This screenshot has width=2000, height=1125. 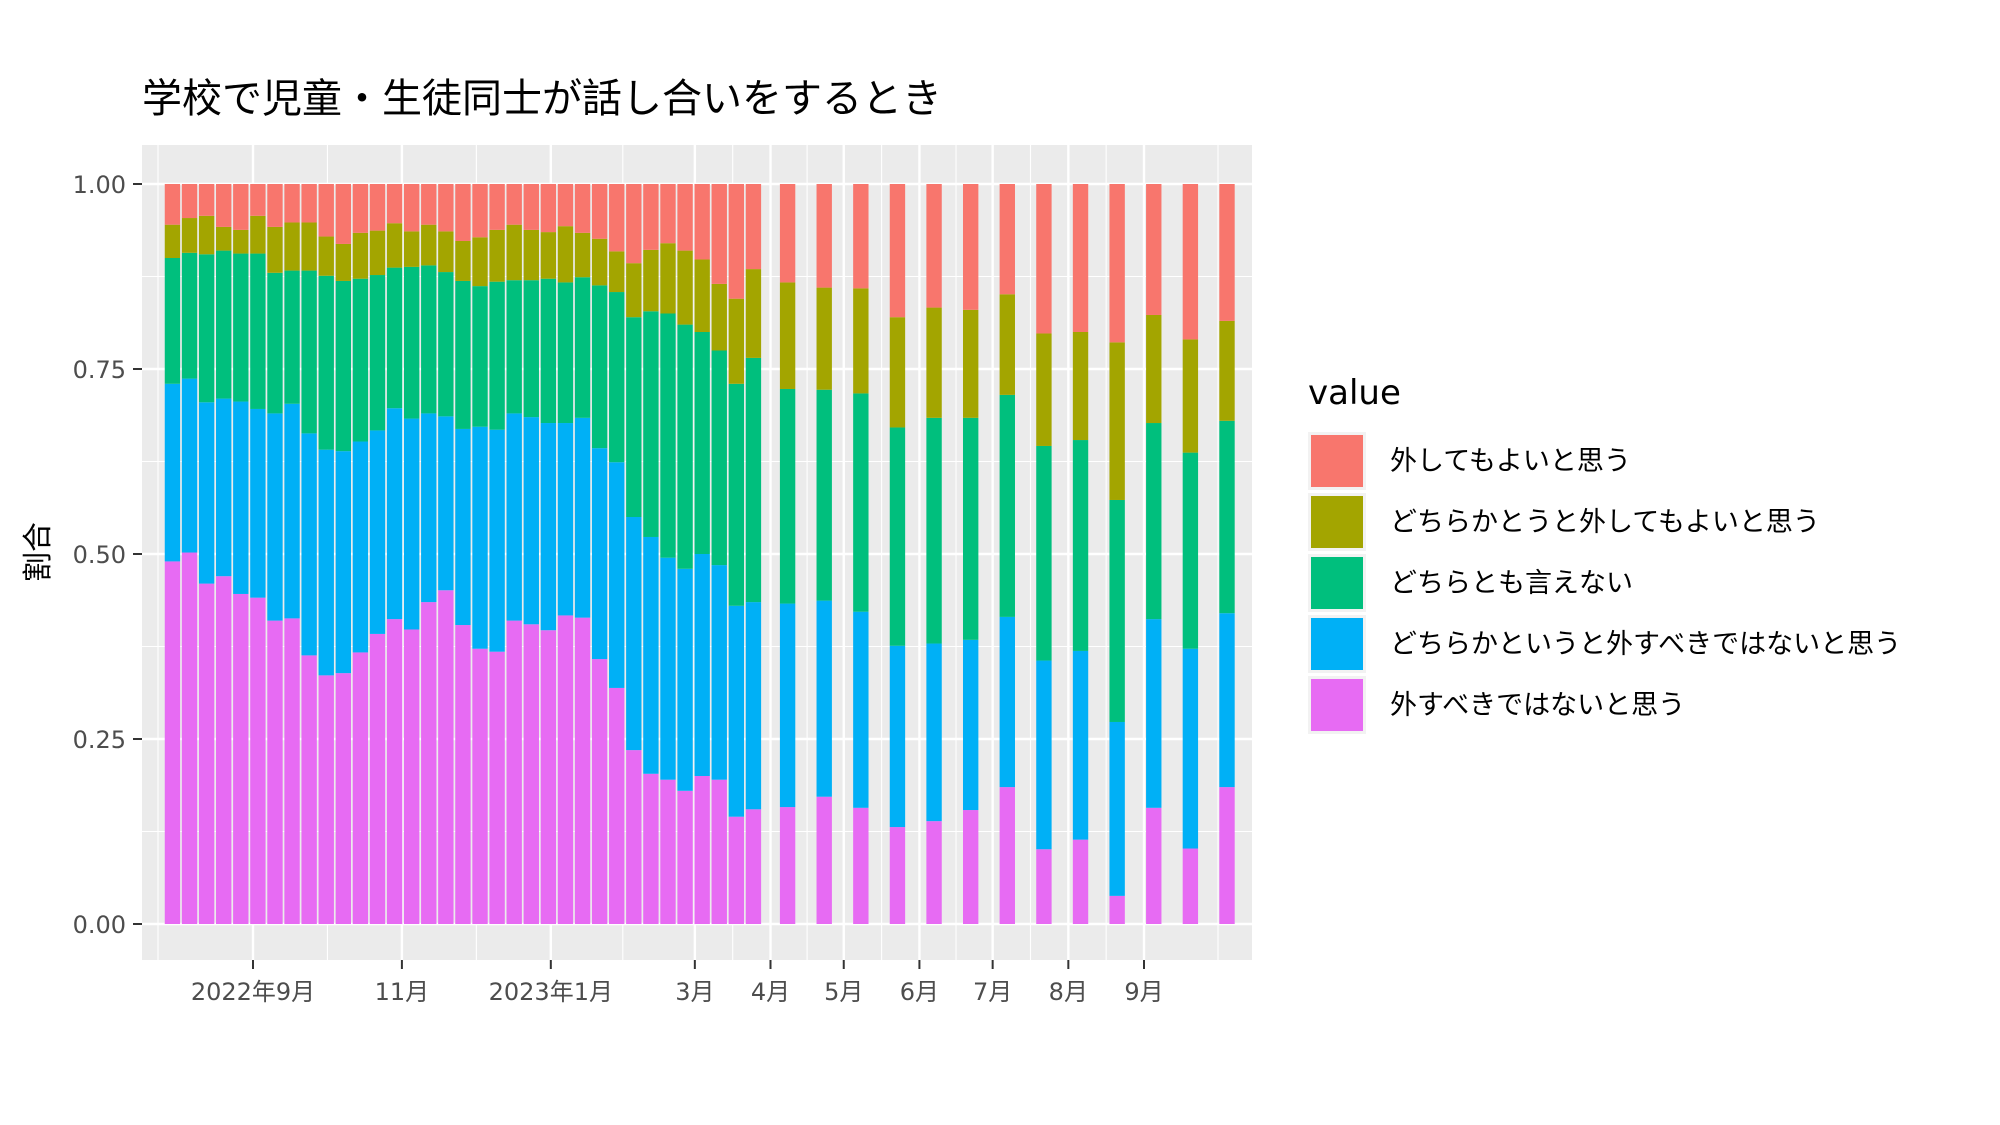 What do you see at coordinates (38, 552) in the screenshot?
I see `y-axis-title: 割合` at bounding box center [38, 552].